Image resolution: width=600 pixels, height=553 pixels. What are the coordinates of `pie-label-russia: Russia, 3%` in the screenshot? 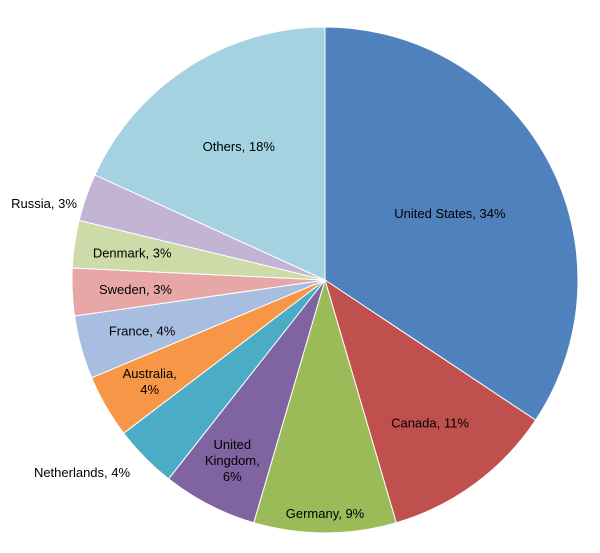 It's located at (44, 203).